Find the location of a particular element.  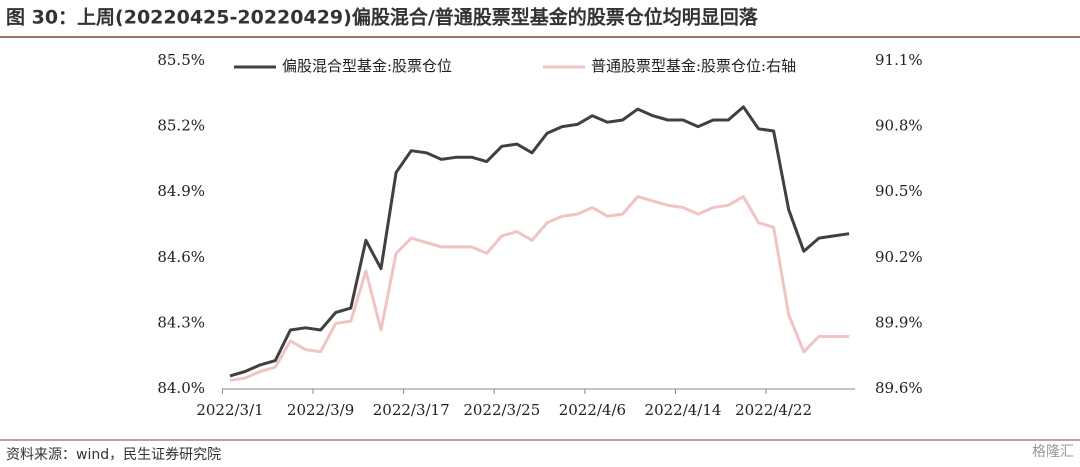

x-tick-label: 2022/3/25 is located at coordinates (501, 410).